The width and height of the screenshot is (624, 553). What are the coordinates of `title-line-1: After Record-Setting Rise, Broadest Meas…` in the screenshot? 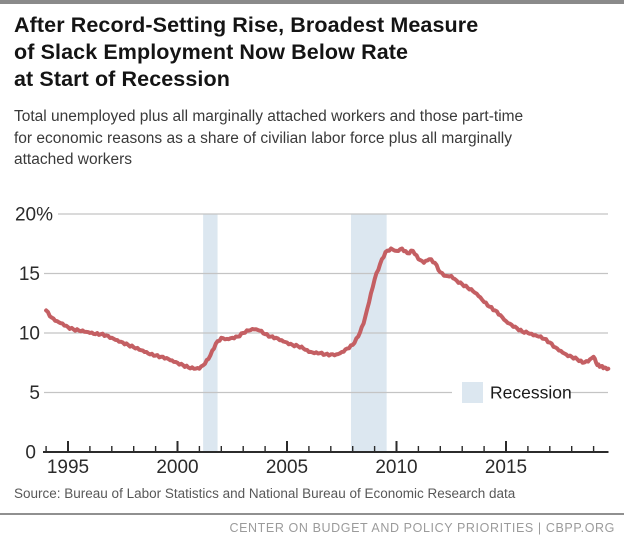 It's located at (246, 25).